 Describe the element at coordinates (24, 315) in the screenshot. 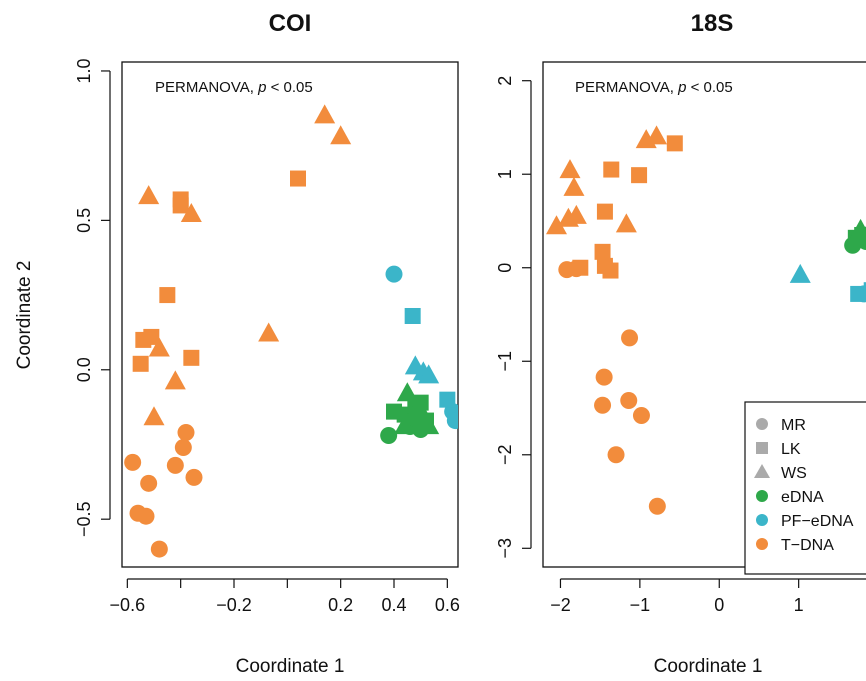

I see `y-axis-label: Coordinate 2` at that location.